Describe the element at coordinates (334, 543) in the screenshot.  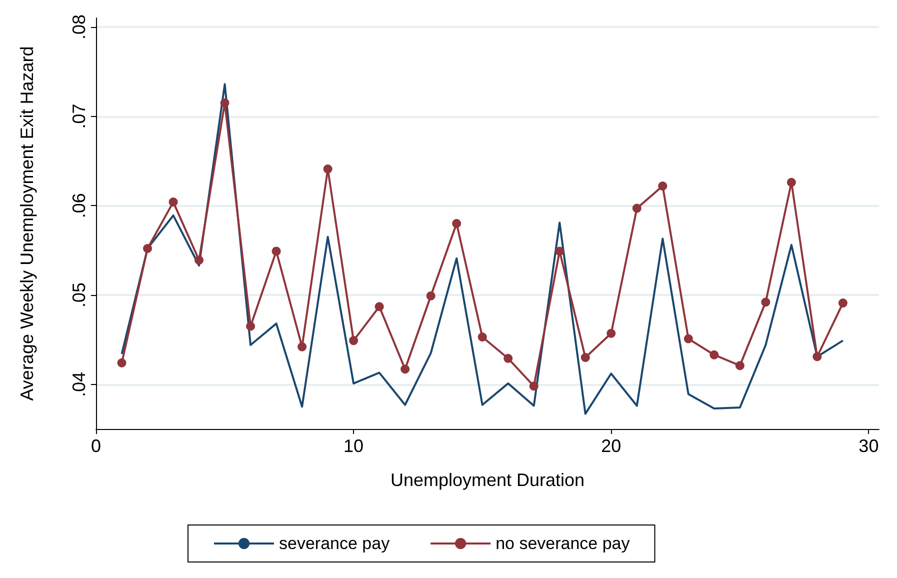
I see `legend-label: severance pay` at that location.